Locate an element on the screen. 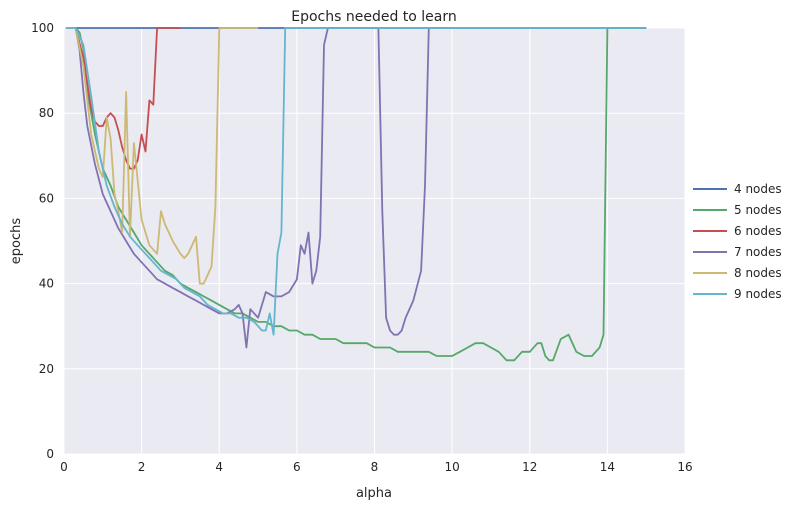 The width and height of the screenshot is (800, 509). legend-label: 4 nodes is located at coordinates (758, 189).